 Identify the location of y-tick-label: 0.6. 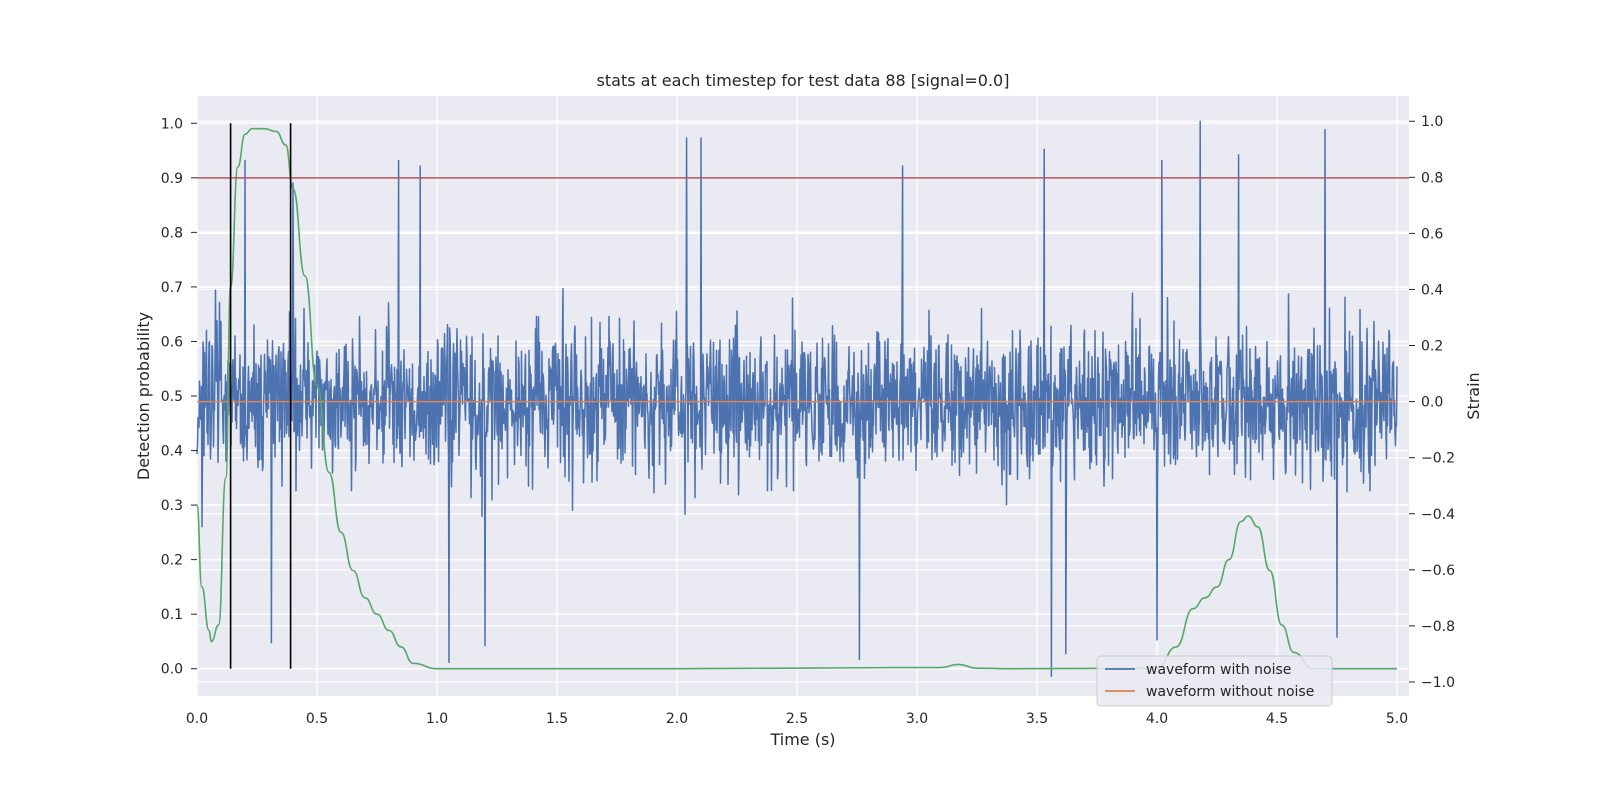
(172, 342).